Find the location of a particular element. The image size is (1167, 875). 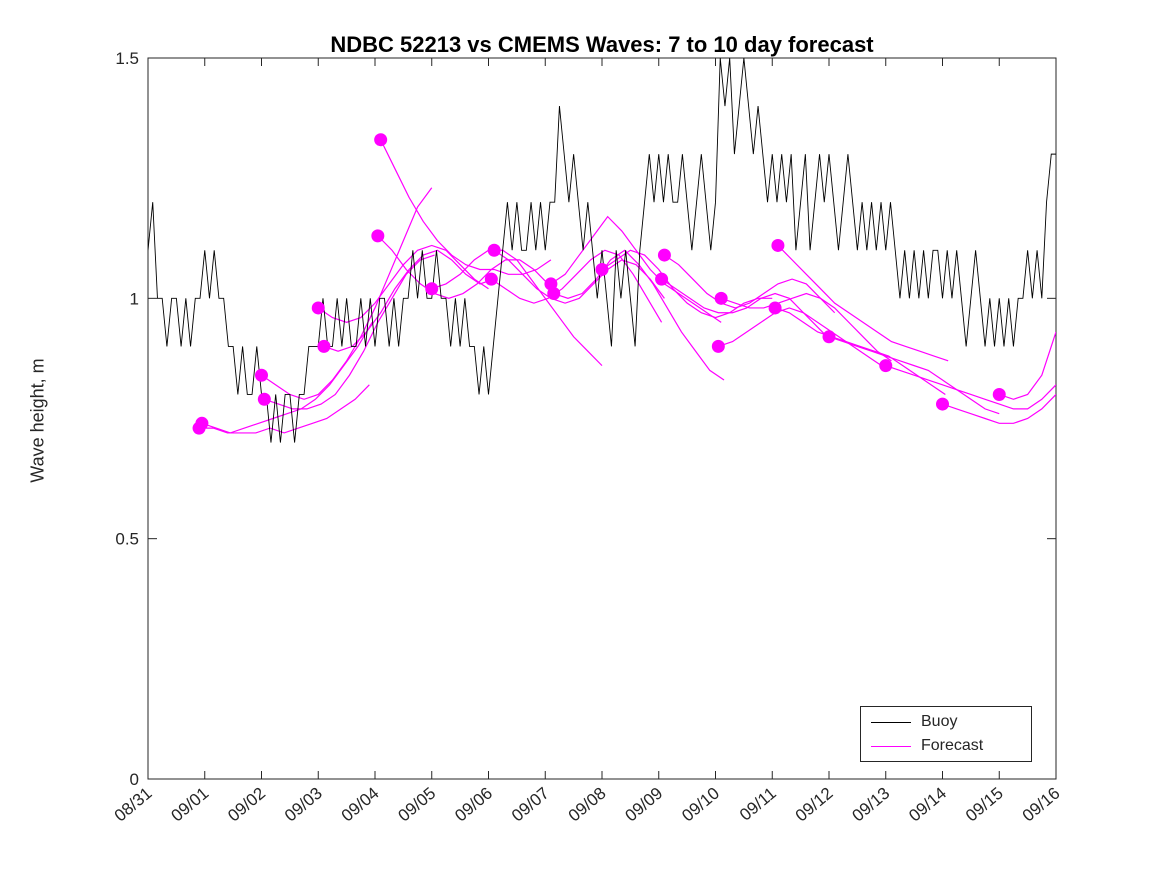

svg-text: 09/07 is located at coordinates (530, 805).